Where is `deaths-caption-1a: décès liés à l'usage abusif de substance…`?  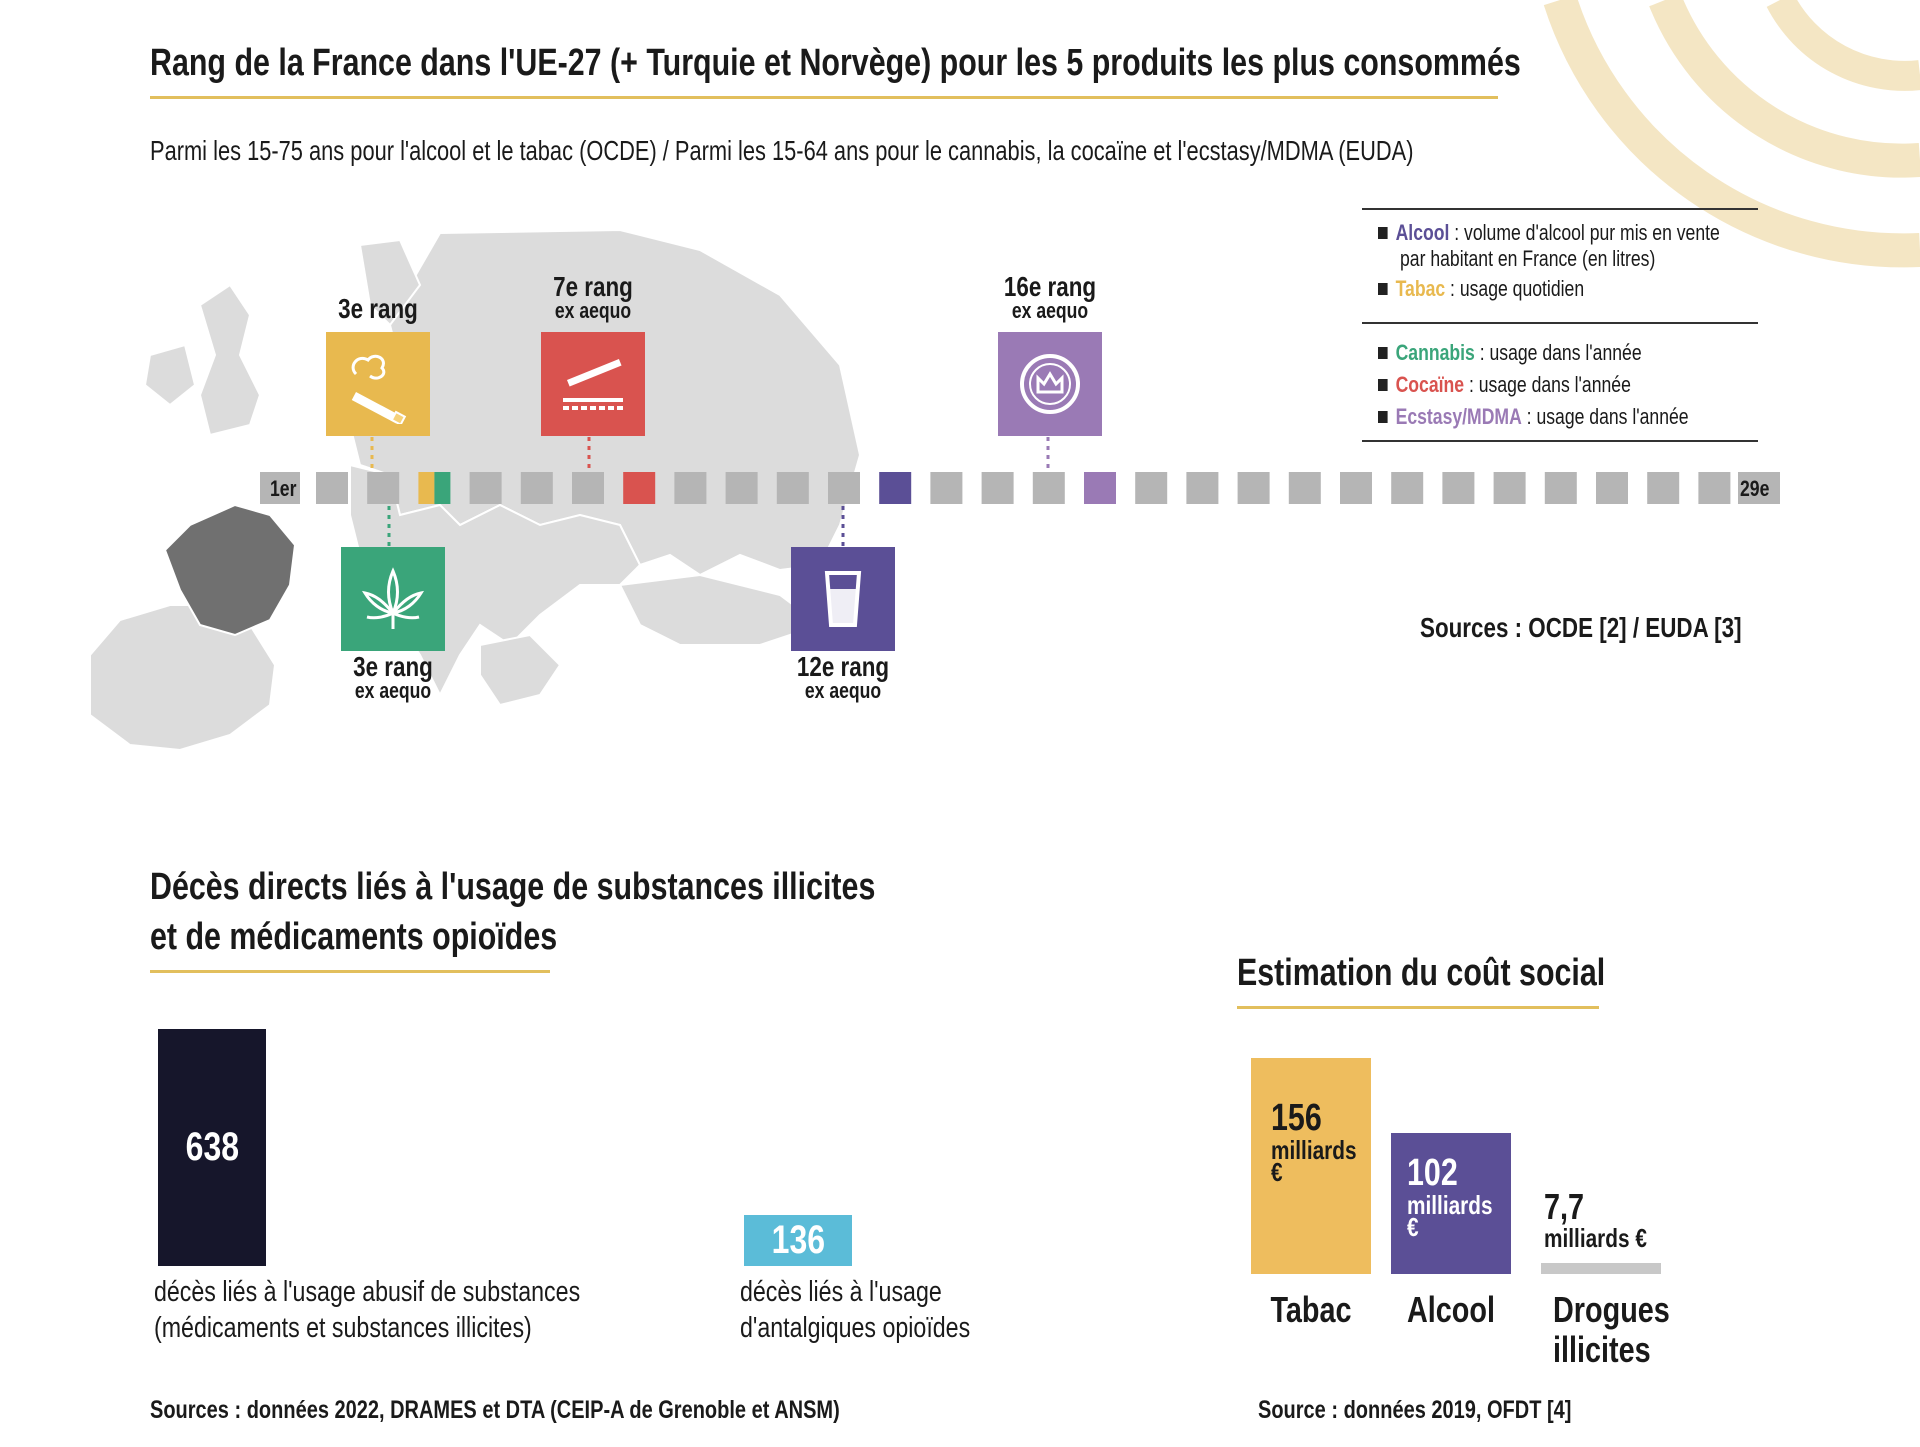
deaths-caption-1a: décès liés à l'usage abusif de substance… is located at coordinates (367, 1292).